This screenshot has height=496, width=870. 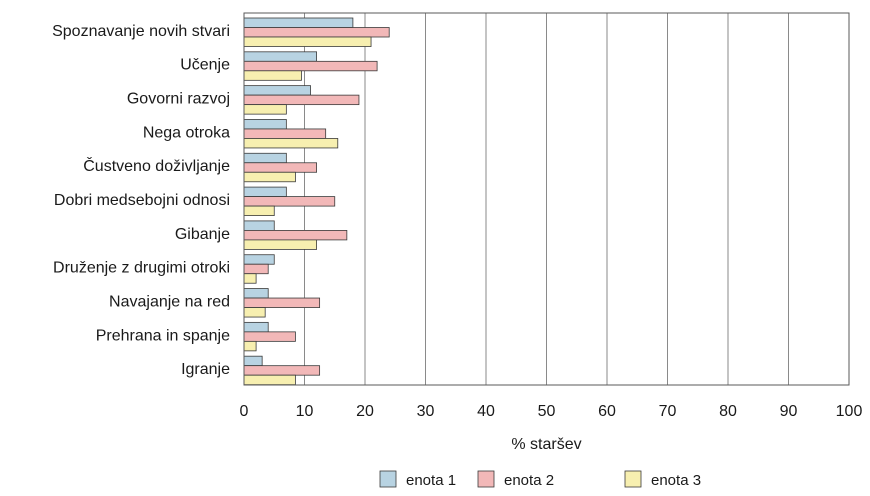 What do you see at coordinates (141, 268) in the screenshot?
I see `category-label: Druženje z drugimi otroki` at bounding box center [141, 268].